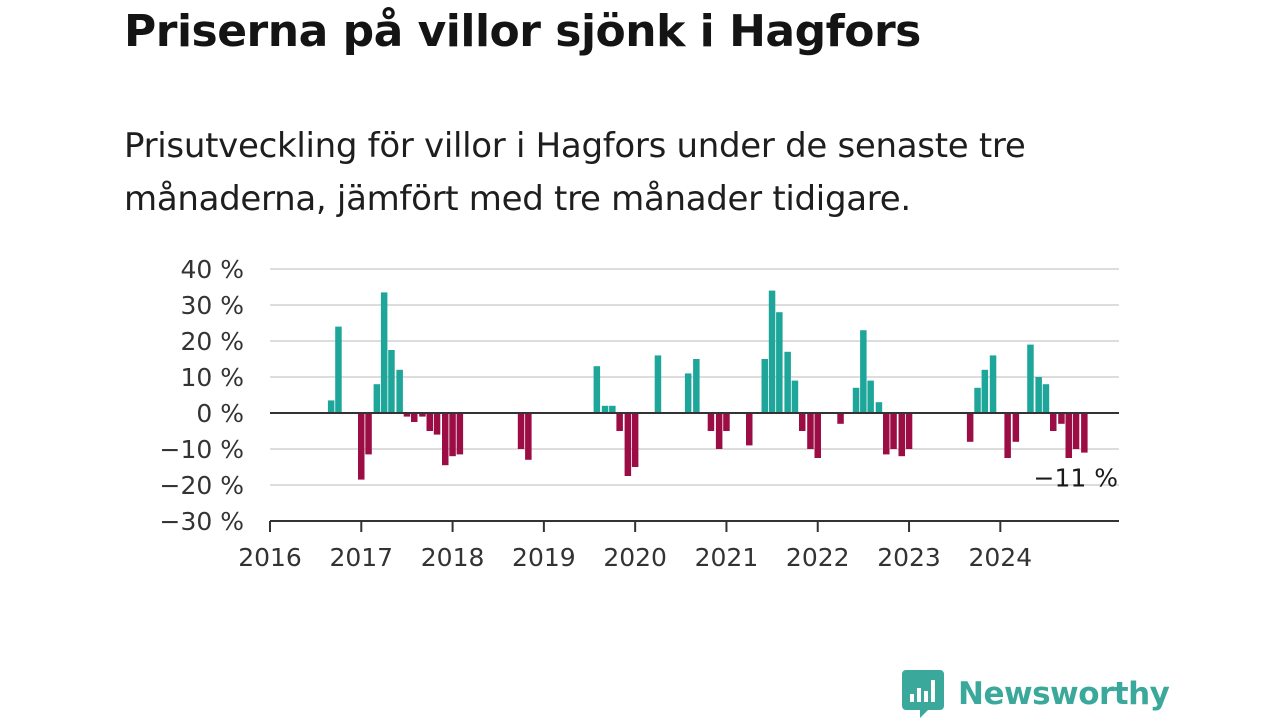 This screenshot has height=720, width=1280. I want to click on x-tick-label: 2021, so click(727, 557).